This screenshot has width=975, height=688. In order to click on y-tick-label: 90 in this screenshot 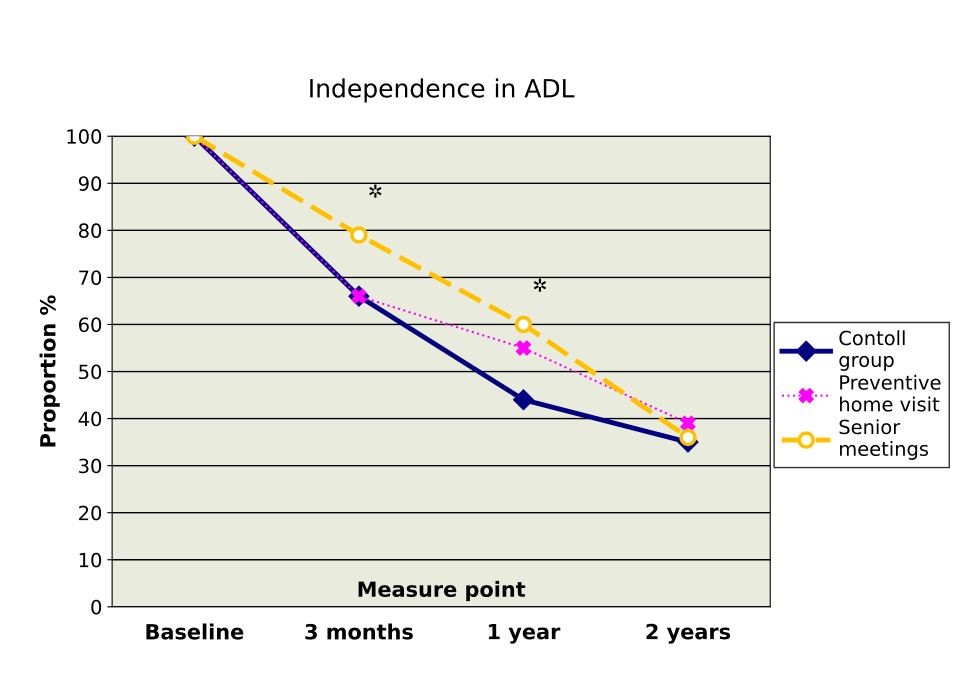, I will do `click(90, 183)`.